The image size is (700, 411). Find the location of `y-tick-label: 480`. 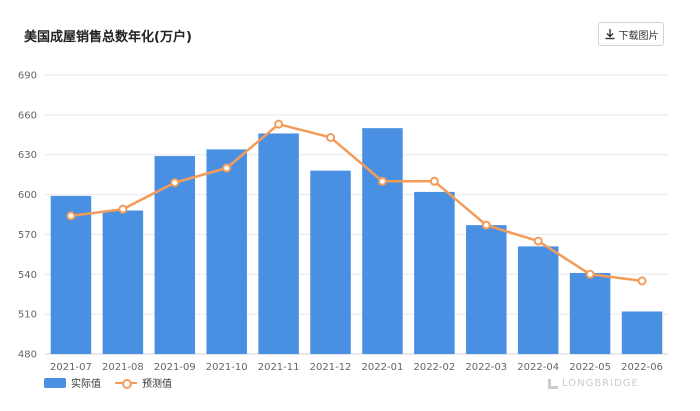

y-tick-label: 480 is located at coordinates (27, 355).